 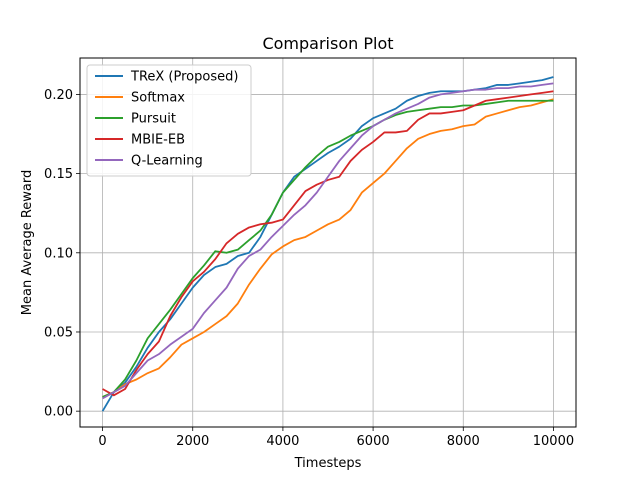 I want to click on x-tick-label: 0, so click(x=102, y=441).